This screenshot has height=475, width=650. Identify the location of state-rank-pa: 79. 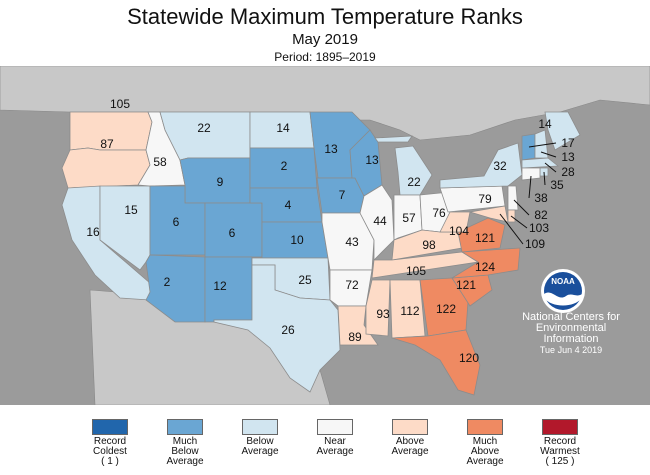
(485, 199).